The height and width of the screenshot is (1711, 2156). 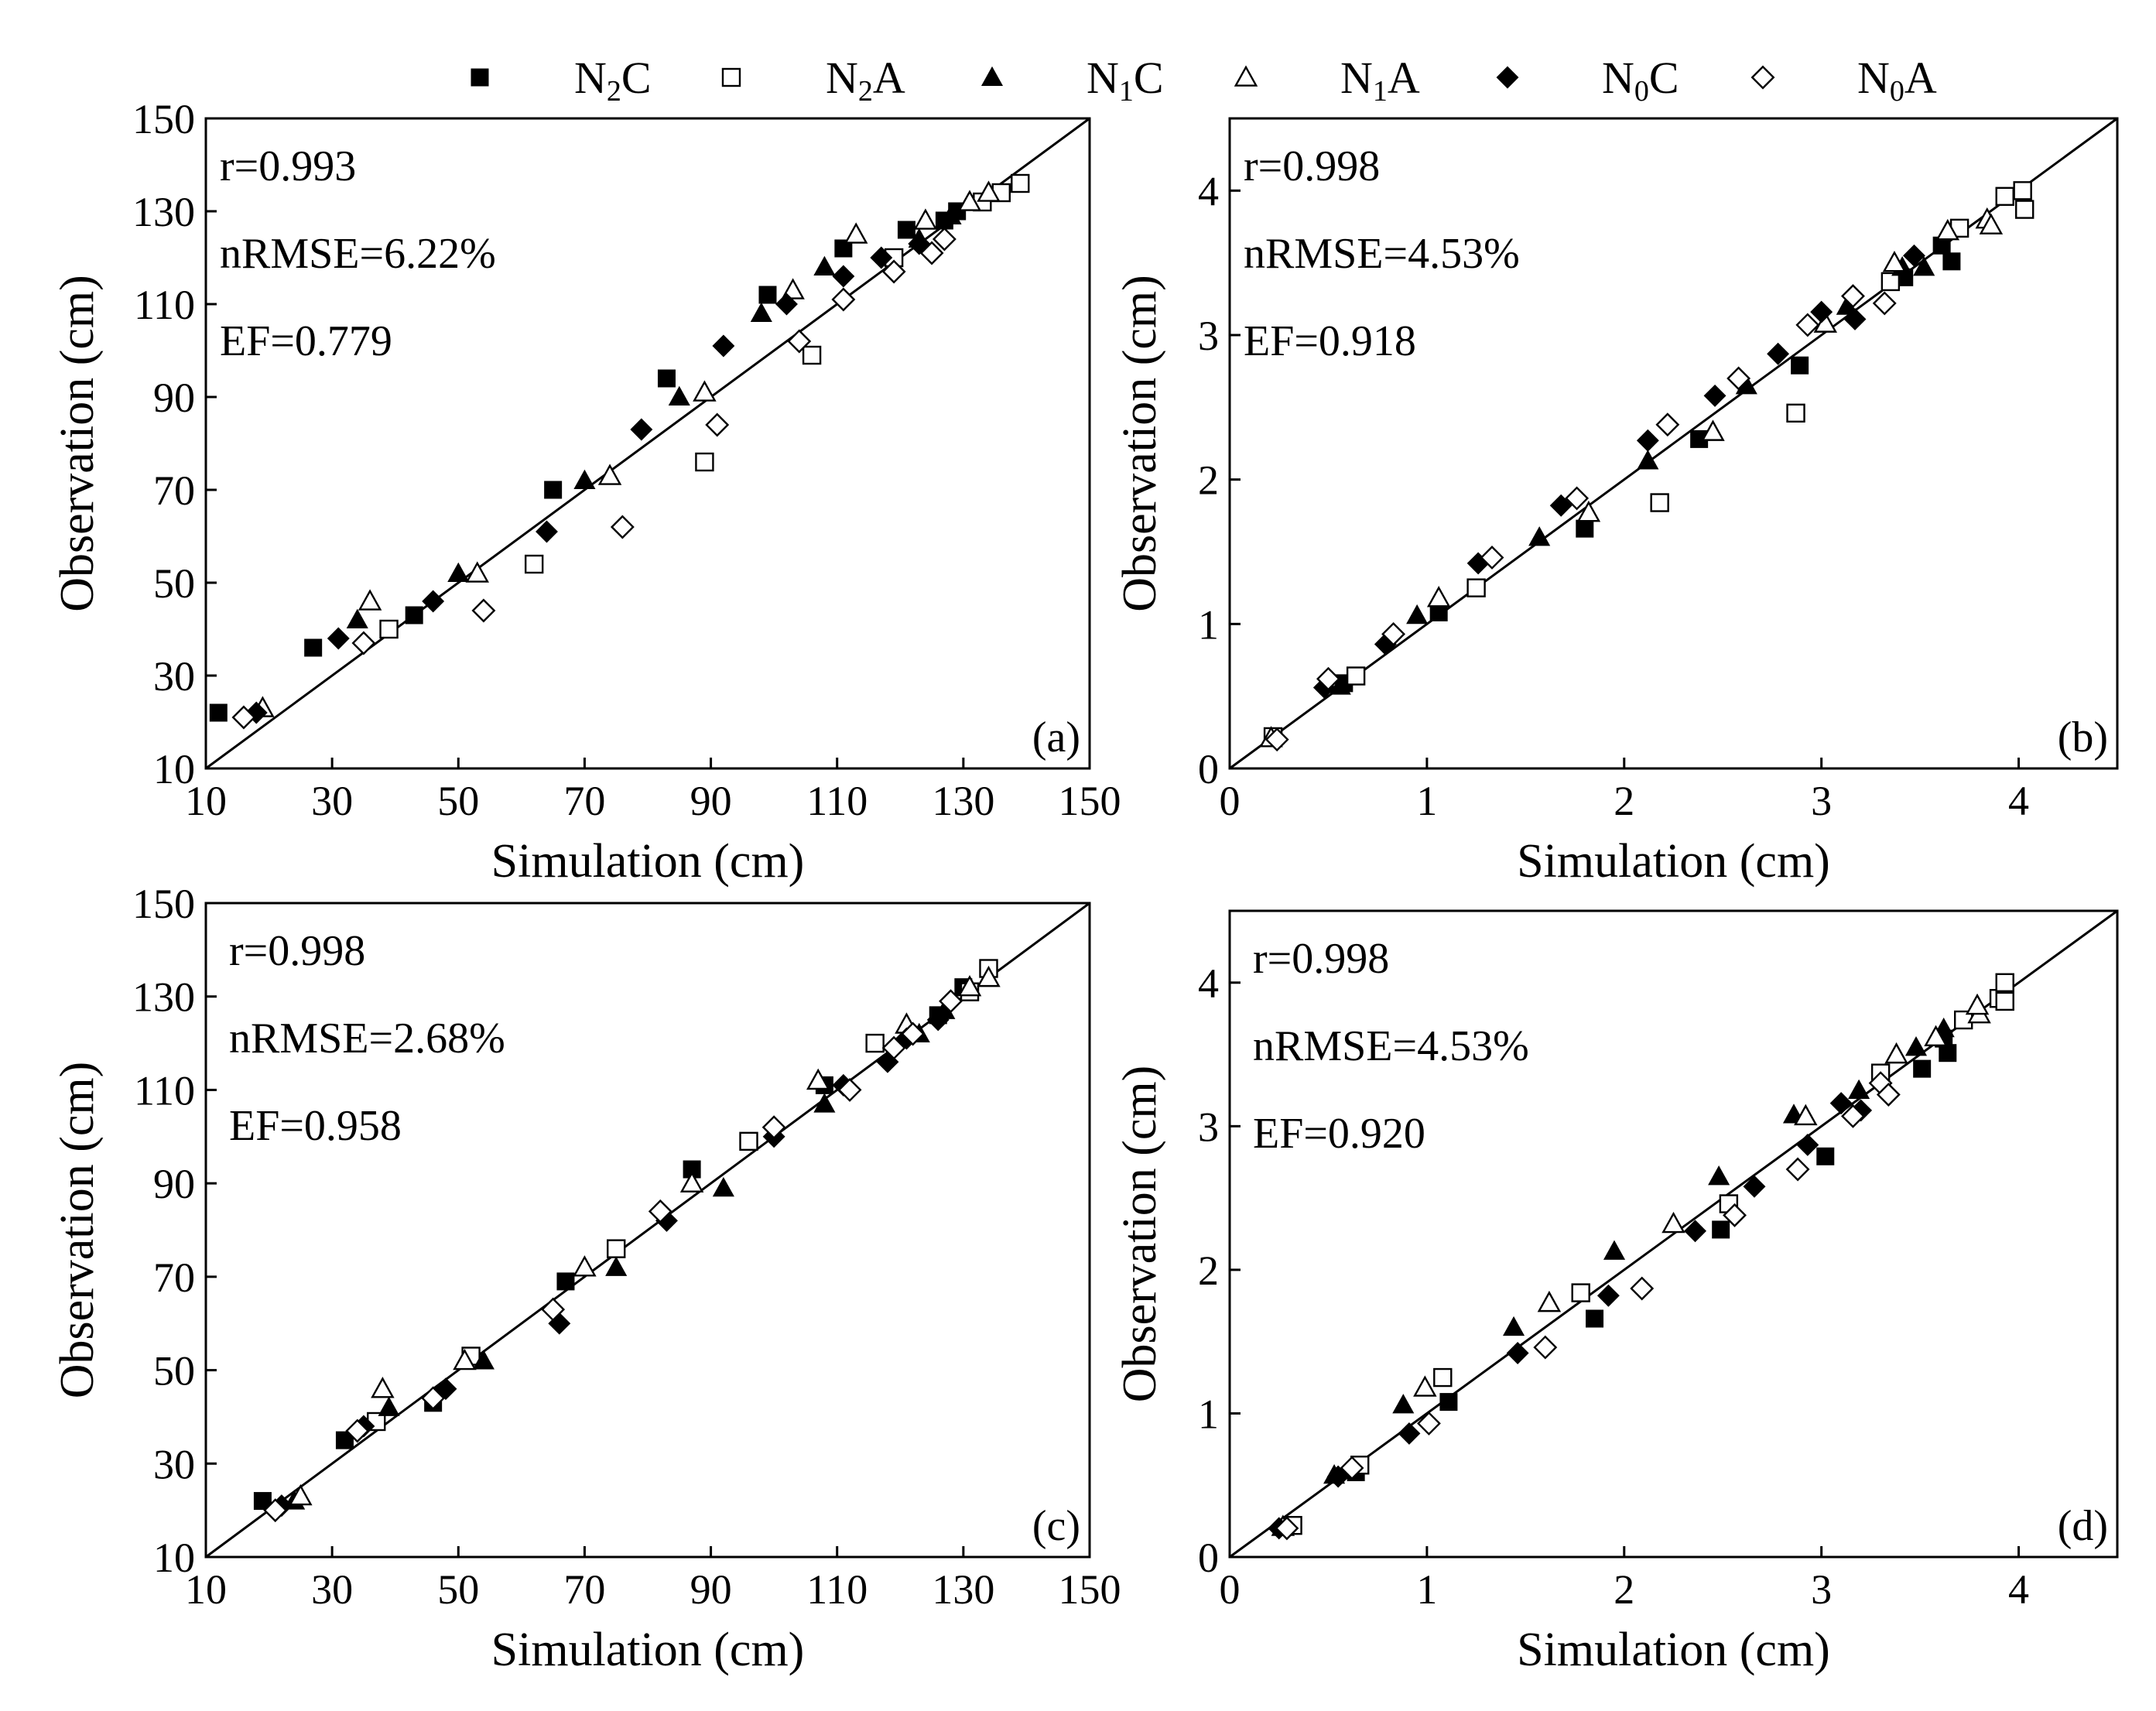 I want to click on panel-c-x-tick-label: 70, so click(x=584, y=1589).